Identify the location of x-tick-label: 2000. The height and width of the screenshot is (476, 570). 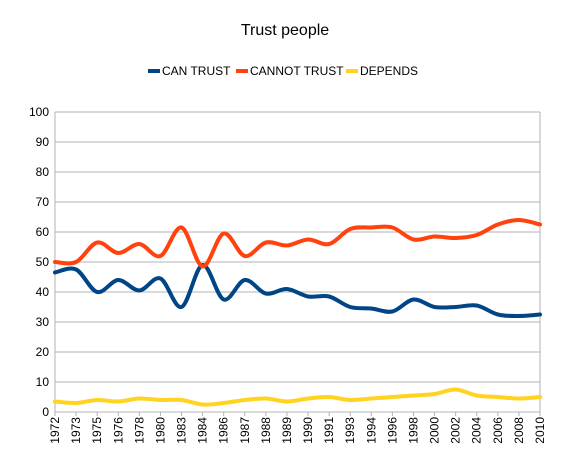
(435, 430).